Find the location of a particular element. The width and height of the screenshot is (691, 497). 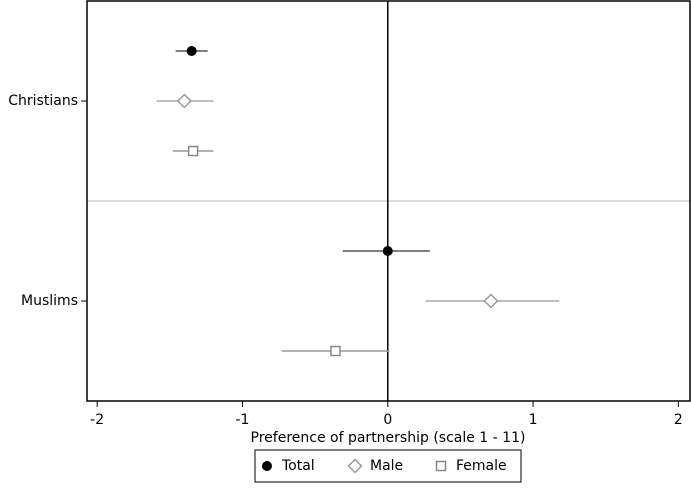

legend: Total Male Female is located at coordinates (388, 466).